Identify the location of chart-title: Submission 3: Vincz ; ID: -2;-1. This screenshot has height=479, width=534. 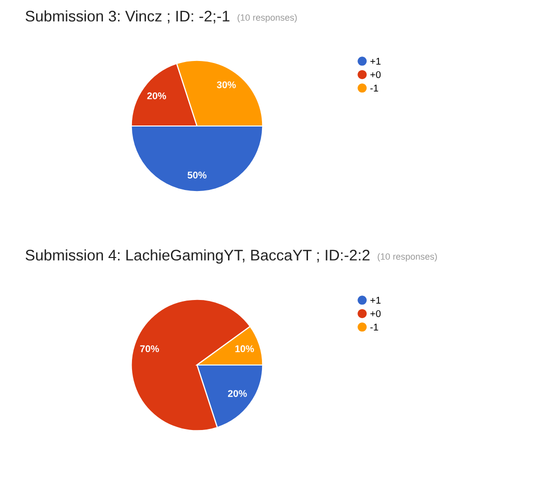
(128, 17).